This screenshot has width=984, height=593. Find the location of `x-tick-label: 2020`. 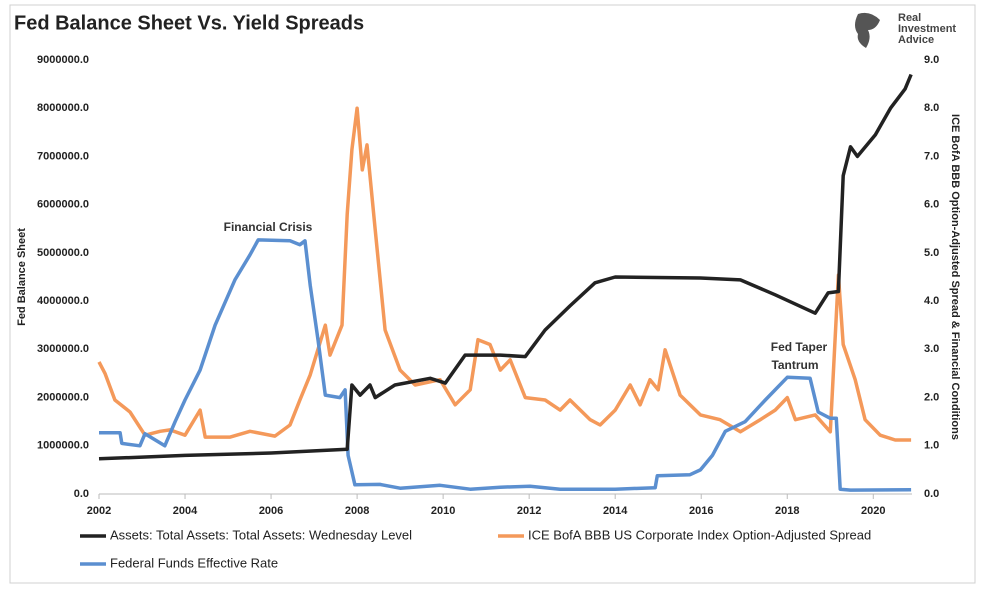

x-tick-label: 2020 is located at coordinates (873, 511).